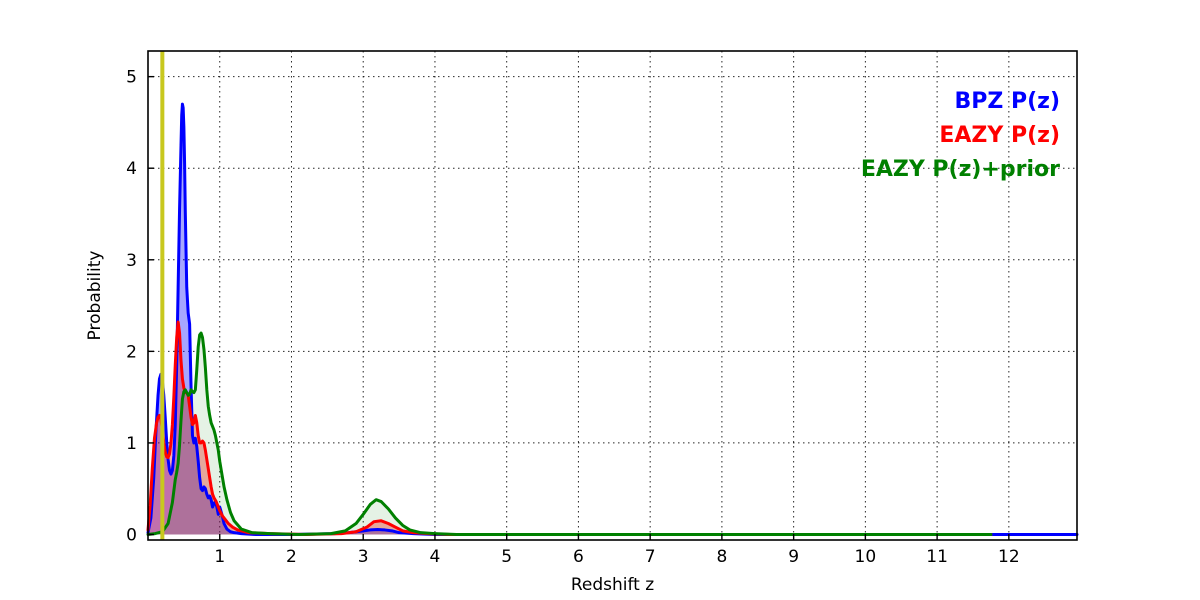  What do you see at coordinates (999, 135) in the screenshot?
I see `legend-item-1: EAZY P(z)` at bounding box center [999, 135].